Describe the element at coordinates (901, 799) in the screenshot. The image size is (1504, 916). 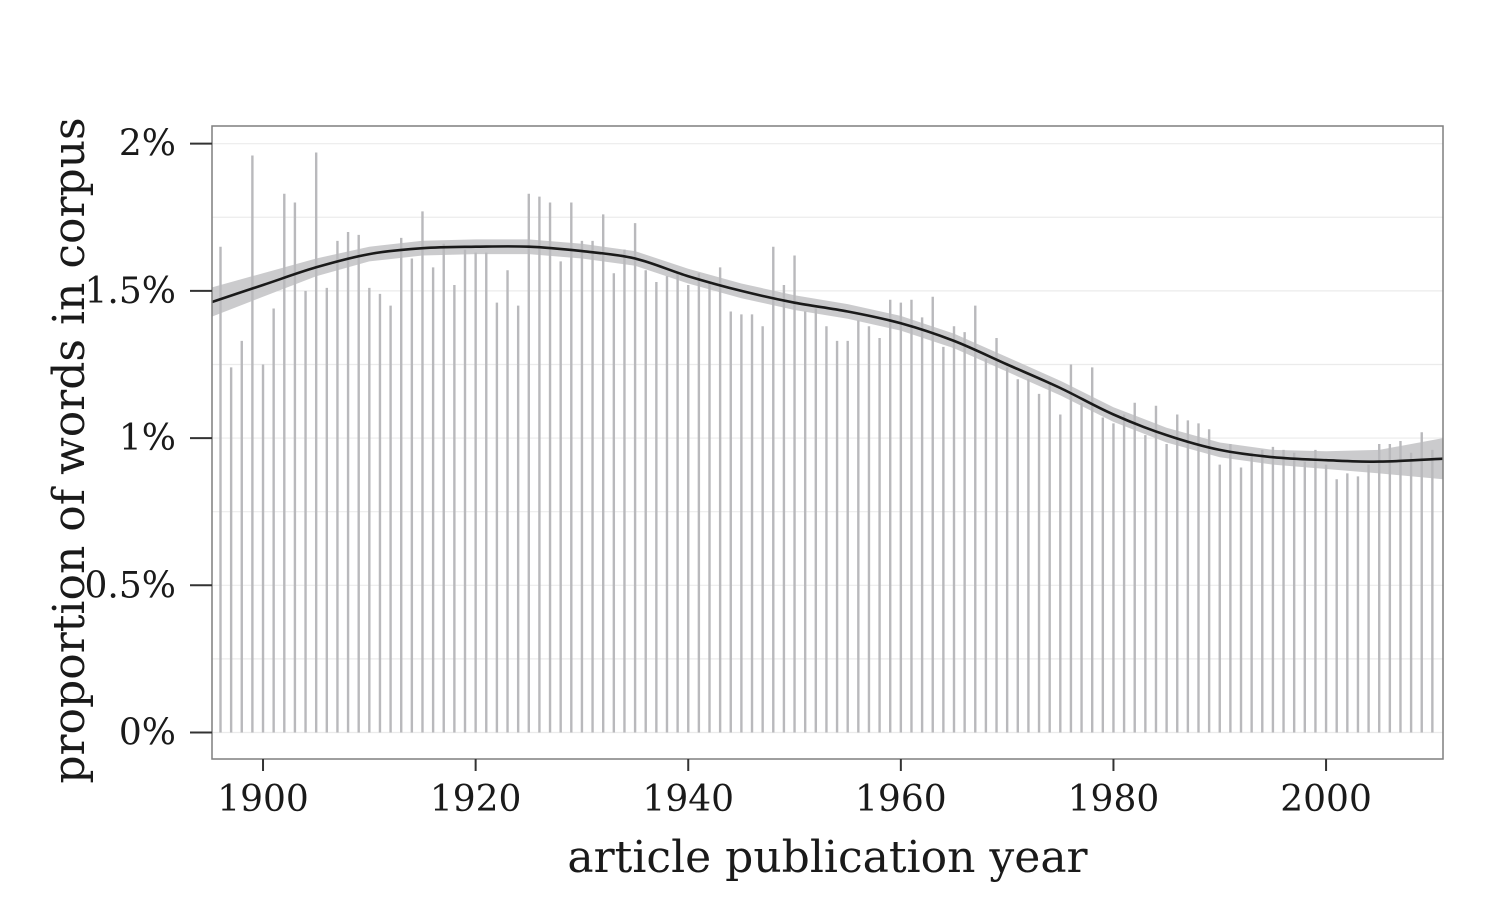
I see `x-tick-label: 1960` at that location.